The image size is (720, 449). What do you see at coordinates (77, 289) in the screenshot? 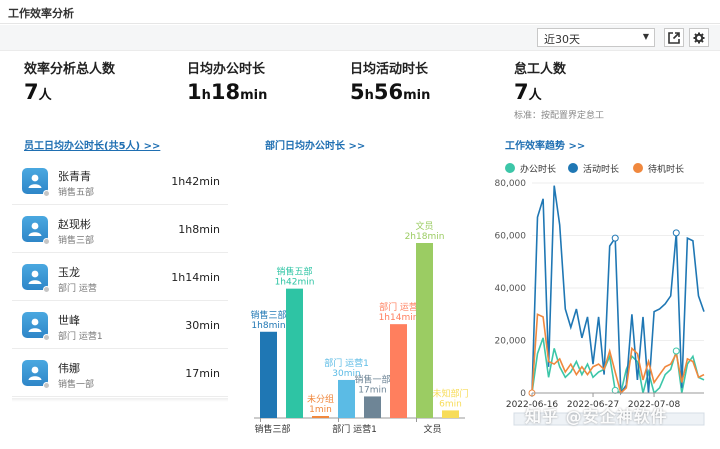
I see `employee-department: 部门 运营` at bounding box center [77, 289].